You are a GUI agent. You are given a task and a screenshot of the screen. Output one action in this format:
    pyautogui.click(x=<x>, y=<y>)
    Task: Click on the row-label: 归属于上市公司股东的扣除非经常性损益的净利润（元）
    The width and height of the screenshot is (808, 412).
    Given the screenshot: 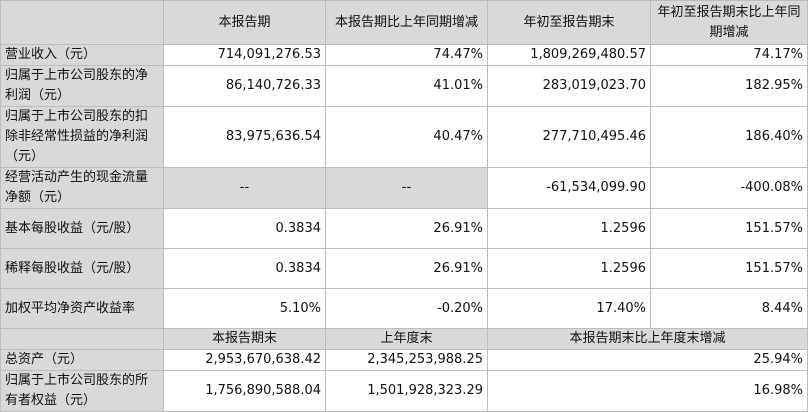 What is the action you would take?
    pyautogui.click(x=82, y=137)
    